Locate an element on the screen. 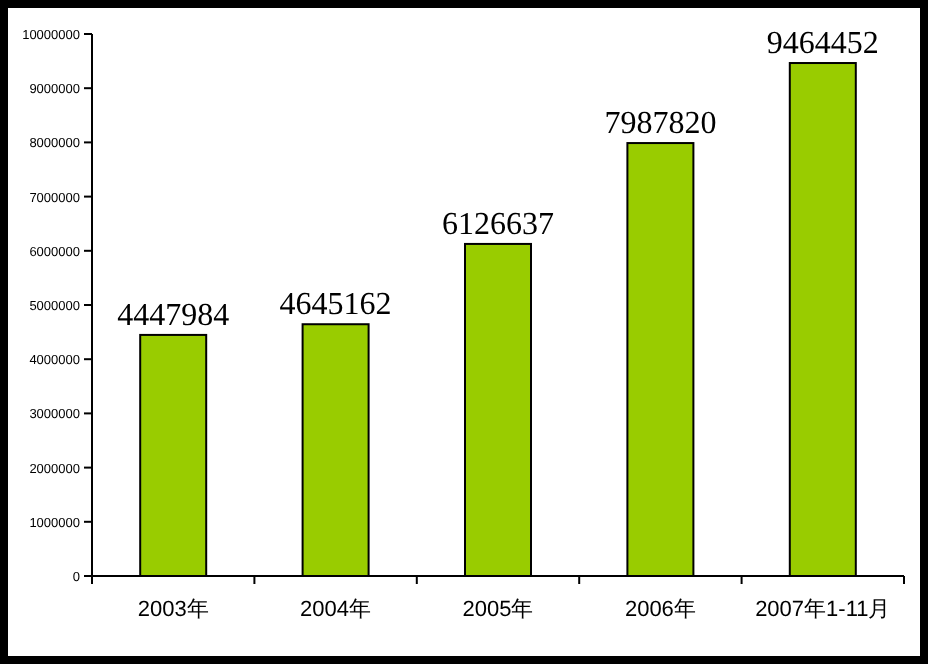 Image resolution: width=928 pixels, height=664 pixels. x-tick-label: 2003年 is located at coordinates (173, 610).